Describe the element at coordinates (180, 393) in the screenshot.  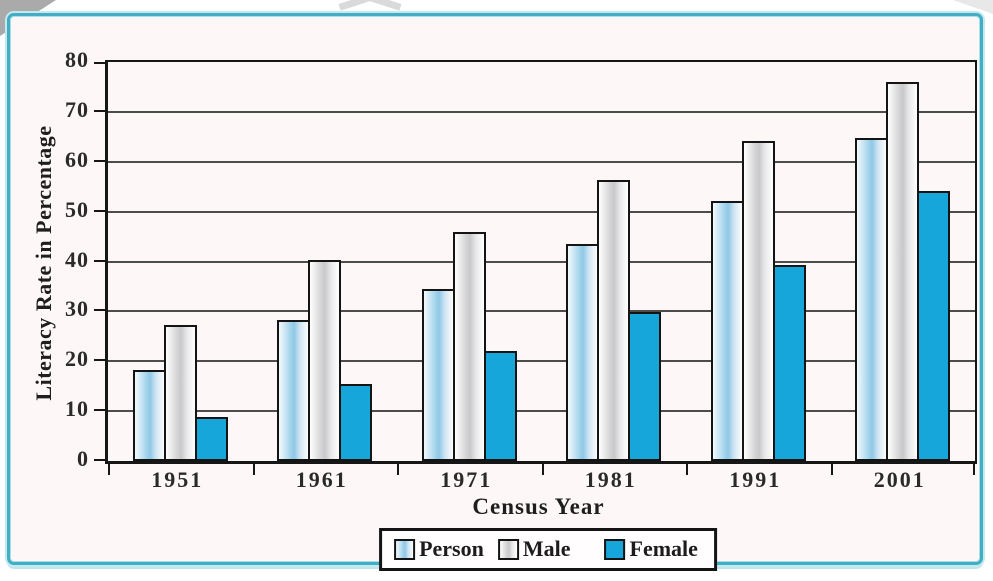
I see `bar-male-1951` at that location.